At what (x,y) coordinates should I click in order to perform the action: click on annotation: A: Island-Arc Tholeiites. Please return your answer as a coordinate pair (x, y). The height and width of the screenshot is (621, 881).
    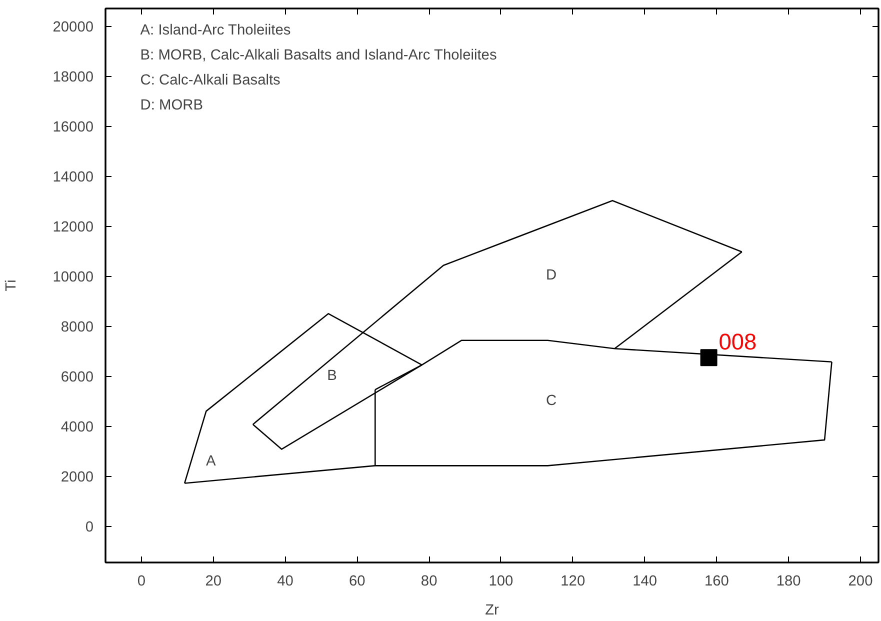
    Looking at the image, I should click on (215, 30).